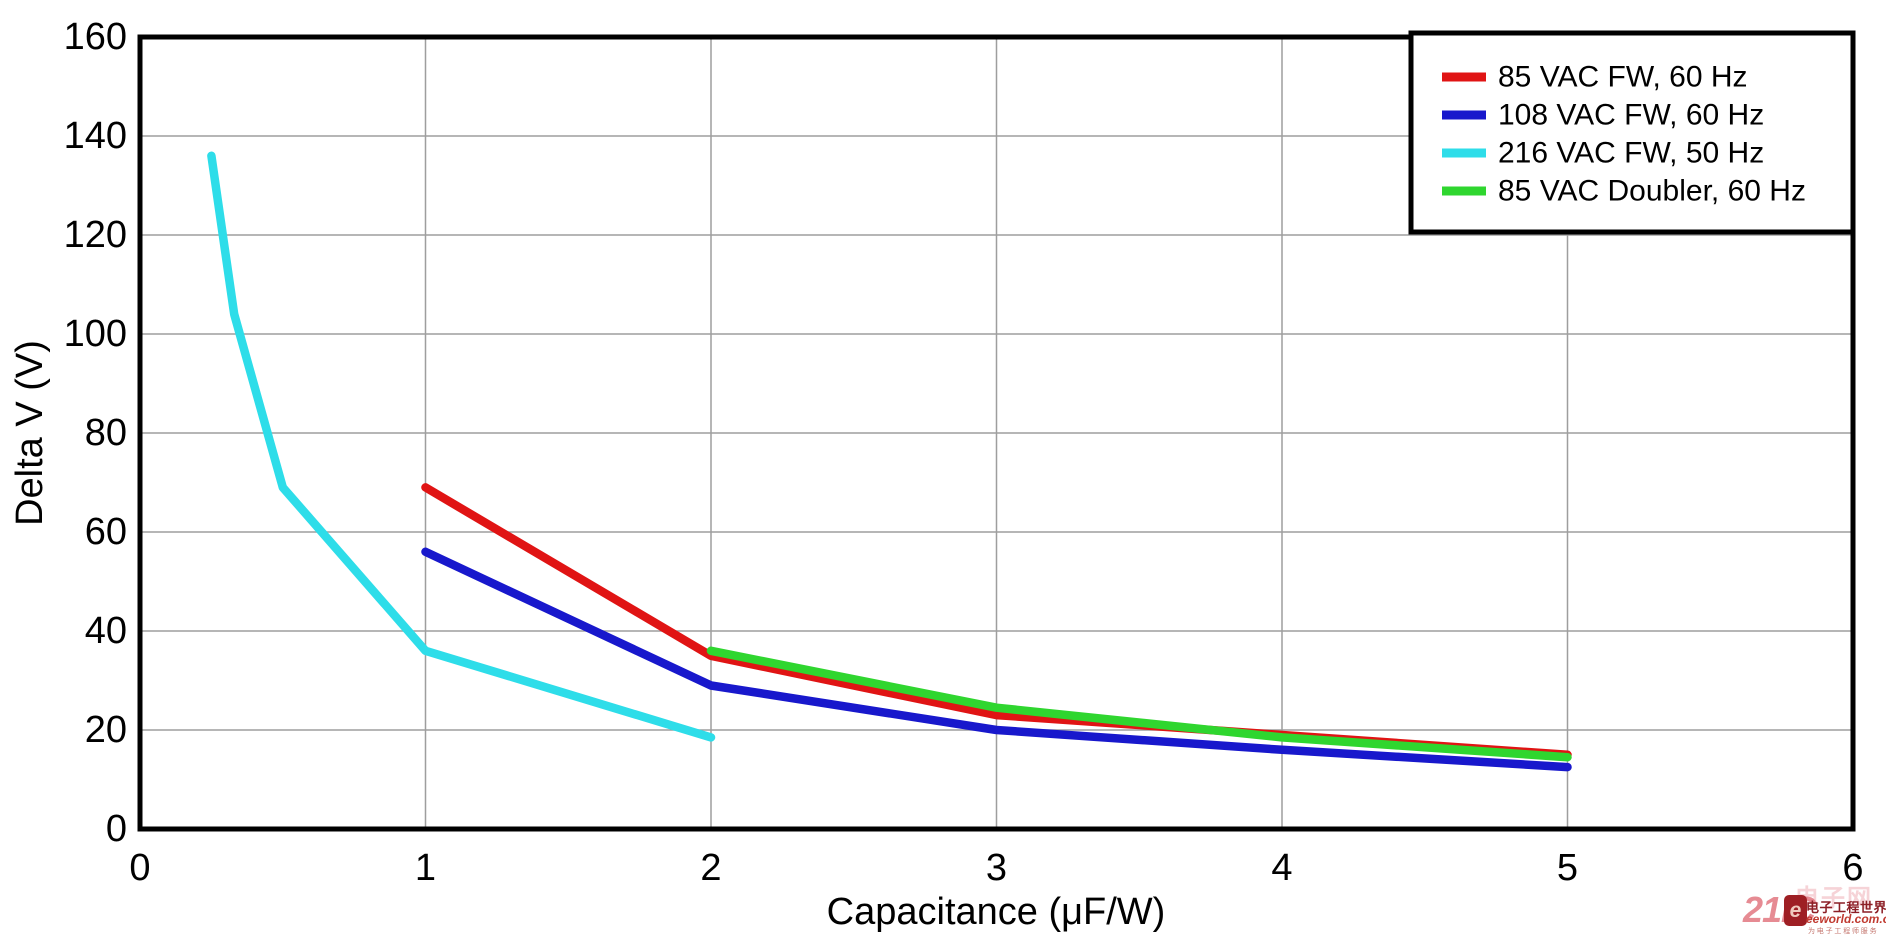  Describe the element at coordinates (1846, 919) in the screenshot. I see `watermark-site-url: eeworld.com.cn` at that location.